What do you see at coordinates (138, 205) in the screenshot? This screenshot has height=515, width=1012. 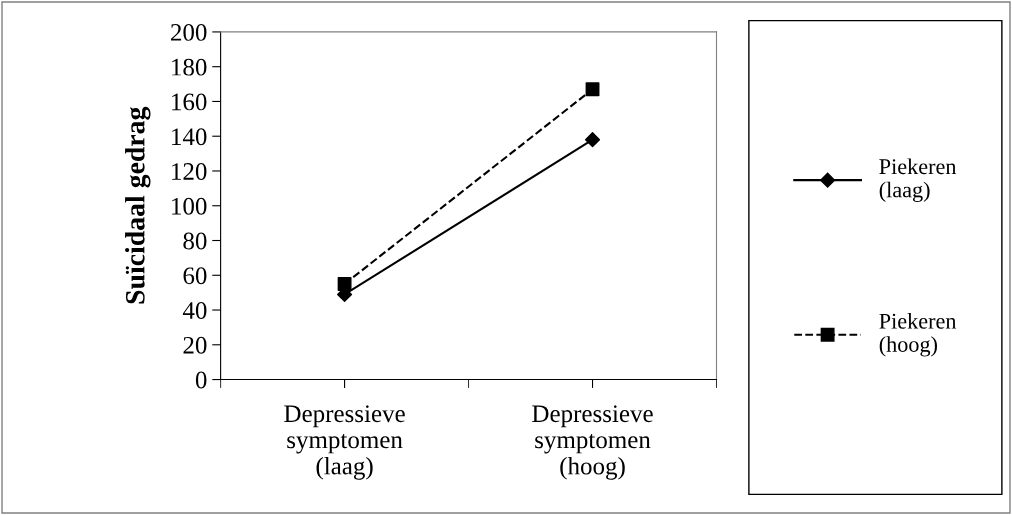 I see `y-axis-title: Suïcidaal gedrag` at bounding box center [138, 205].